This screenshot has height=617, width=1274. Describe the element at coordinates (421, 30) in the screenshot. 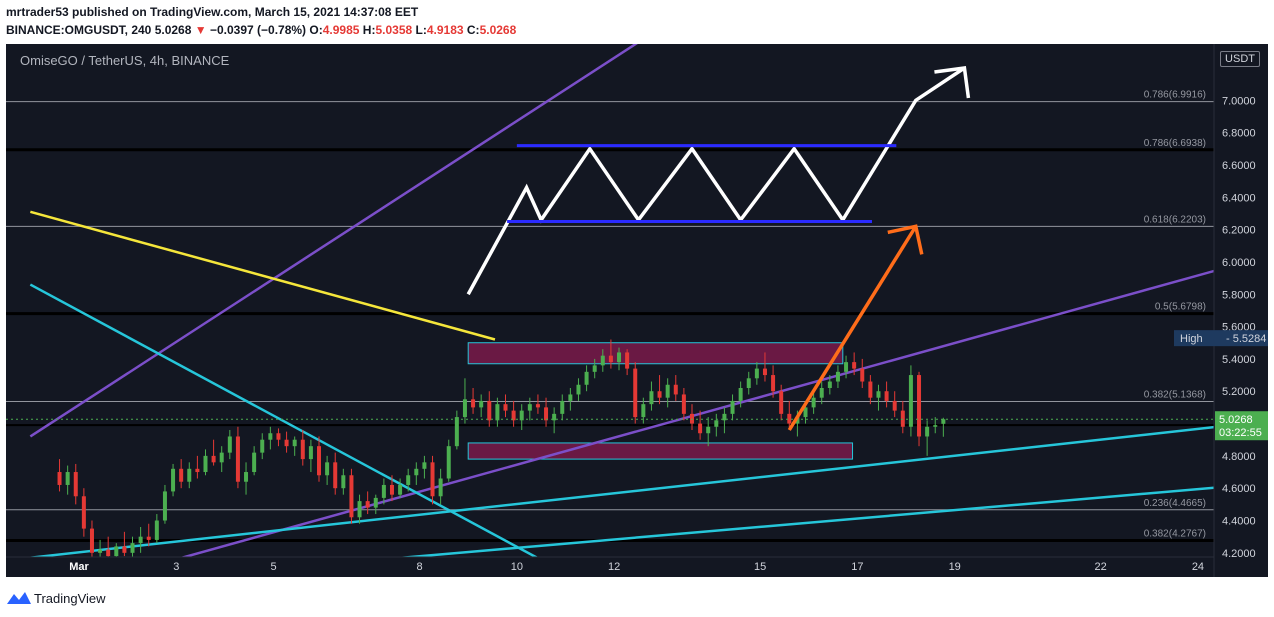

I see `low-label: L:` at that location.